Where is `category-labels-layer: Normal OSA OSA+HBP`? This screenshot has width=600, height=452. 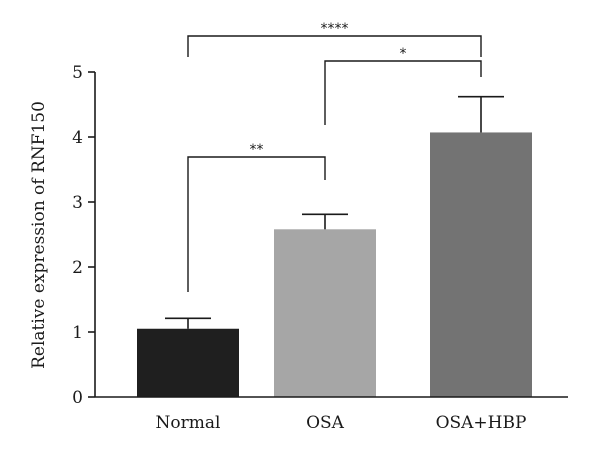 category-labels-layer: Normal OSA OSA+HBP is located at coordinates (341, 423).